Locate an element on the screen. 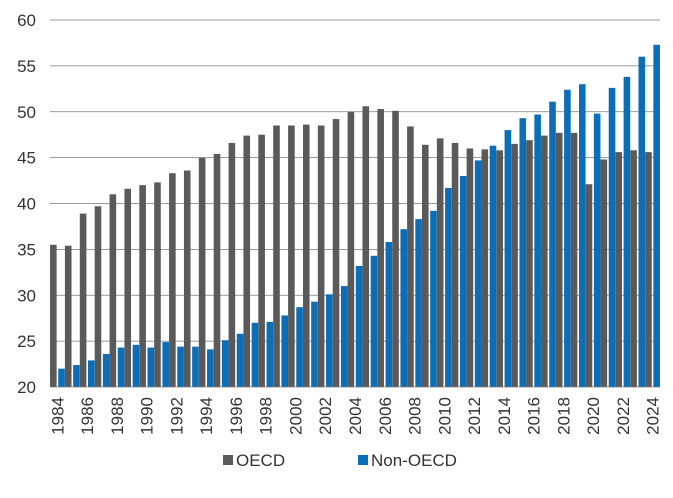  bar-non-oecd-1991 is located at coordinates (165, 364).